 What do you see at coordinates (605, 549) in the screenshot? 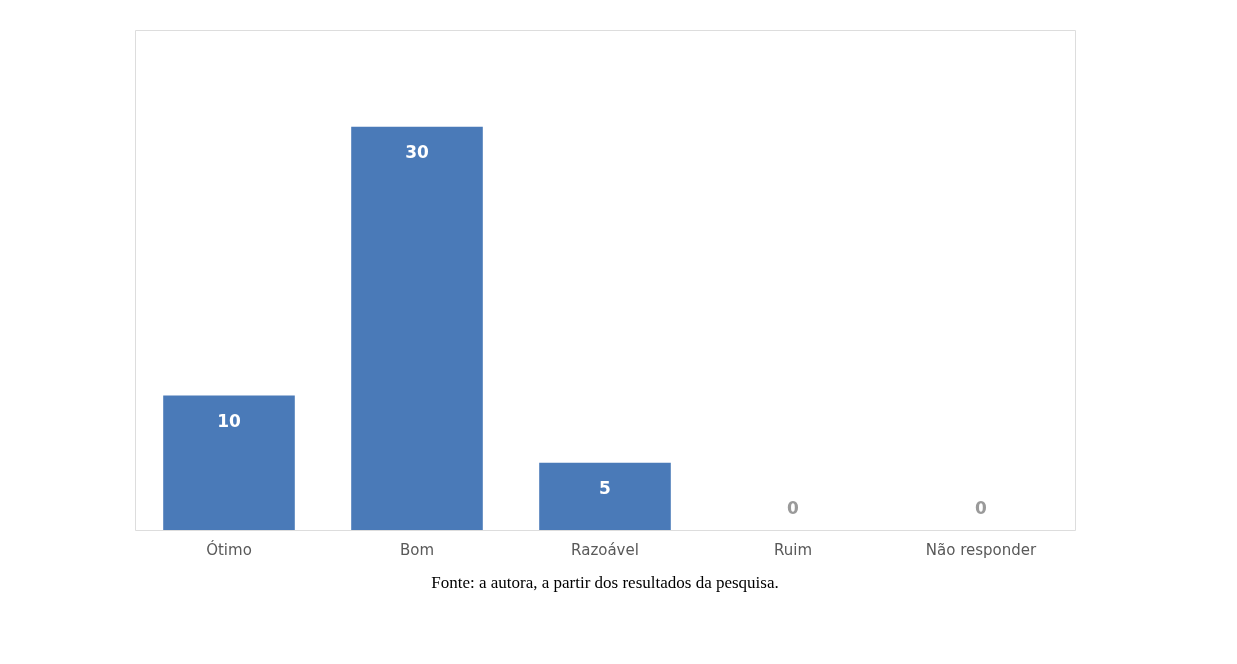
I see `x-tick-label: Razoável` at bounding box center [605, 549].